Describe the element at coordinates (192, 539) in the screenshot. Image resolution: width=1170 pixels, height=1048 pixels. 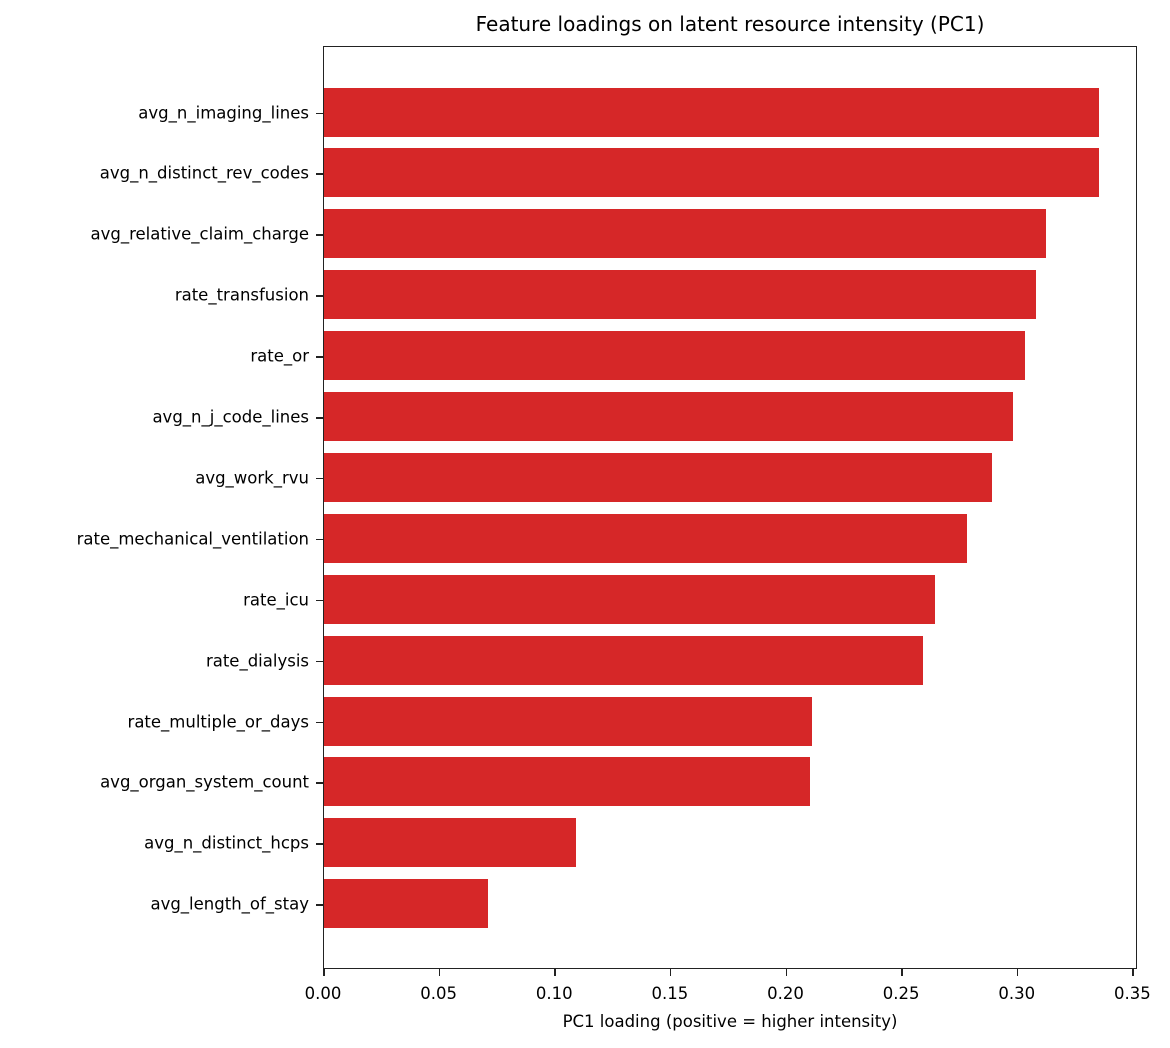
I see `y-tick-label: rate_mechanical_ventilation` at that location.